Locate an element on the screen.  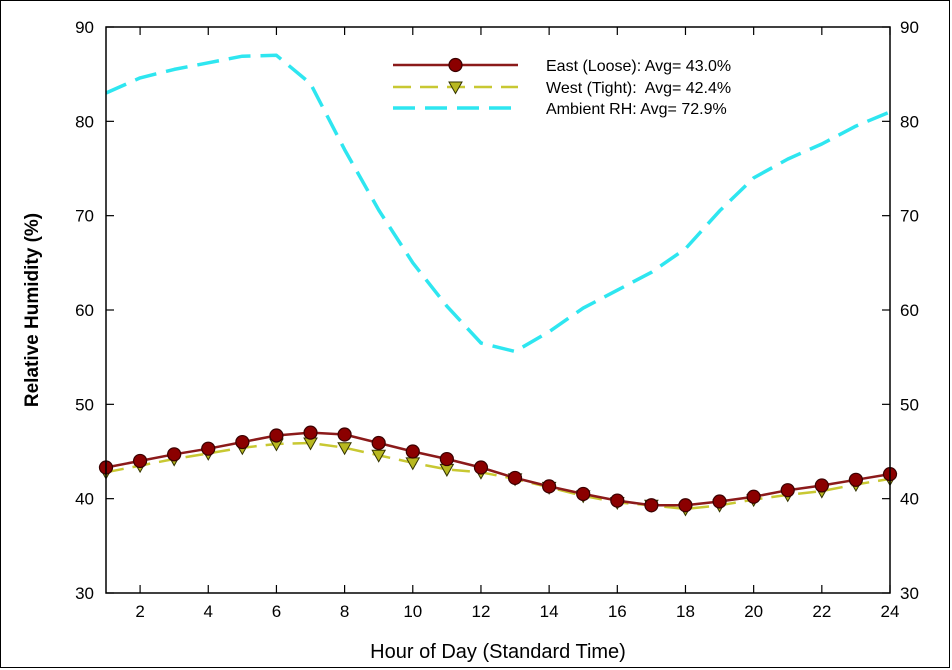
y-tick-label-left: 90 is located at coordinates (84, 27).